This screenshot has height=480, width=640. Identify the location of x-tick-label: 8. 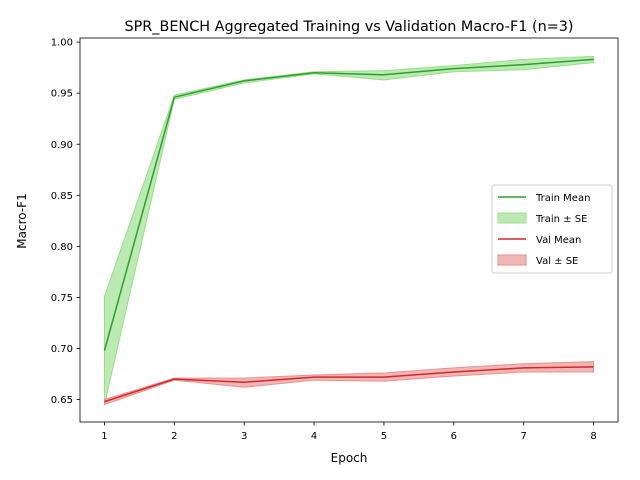
(593, 436).